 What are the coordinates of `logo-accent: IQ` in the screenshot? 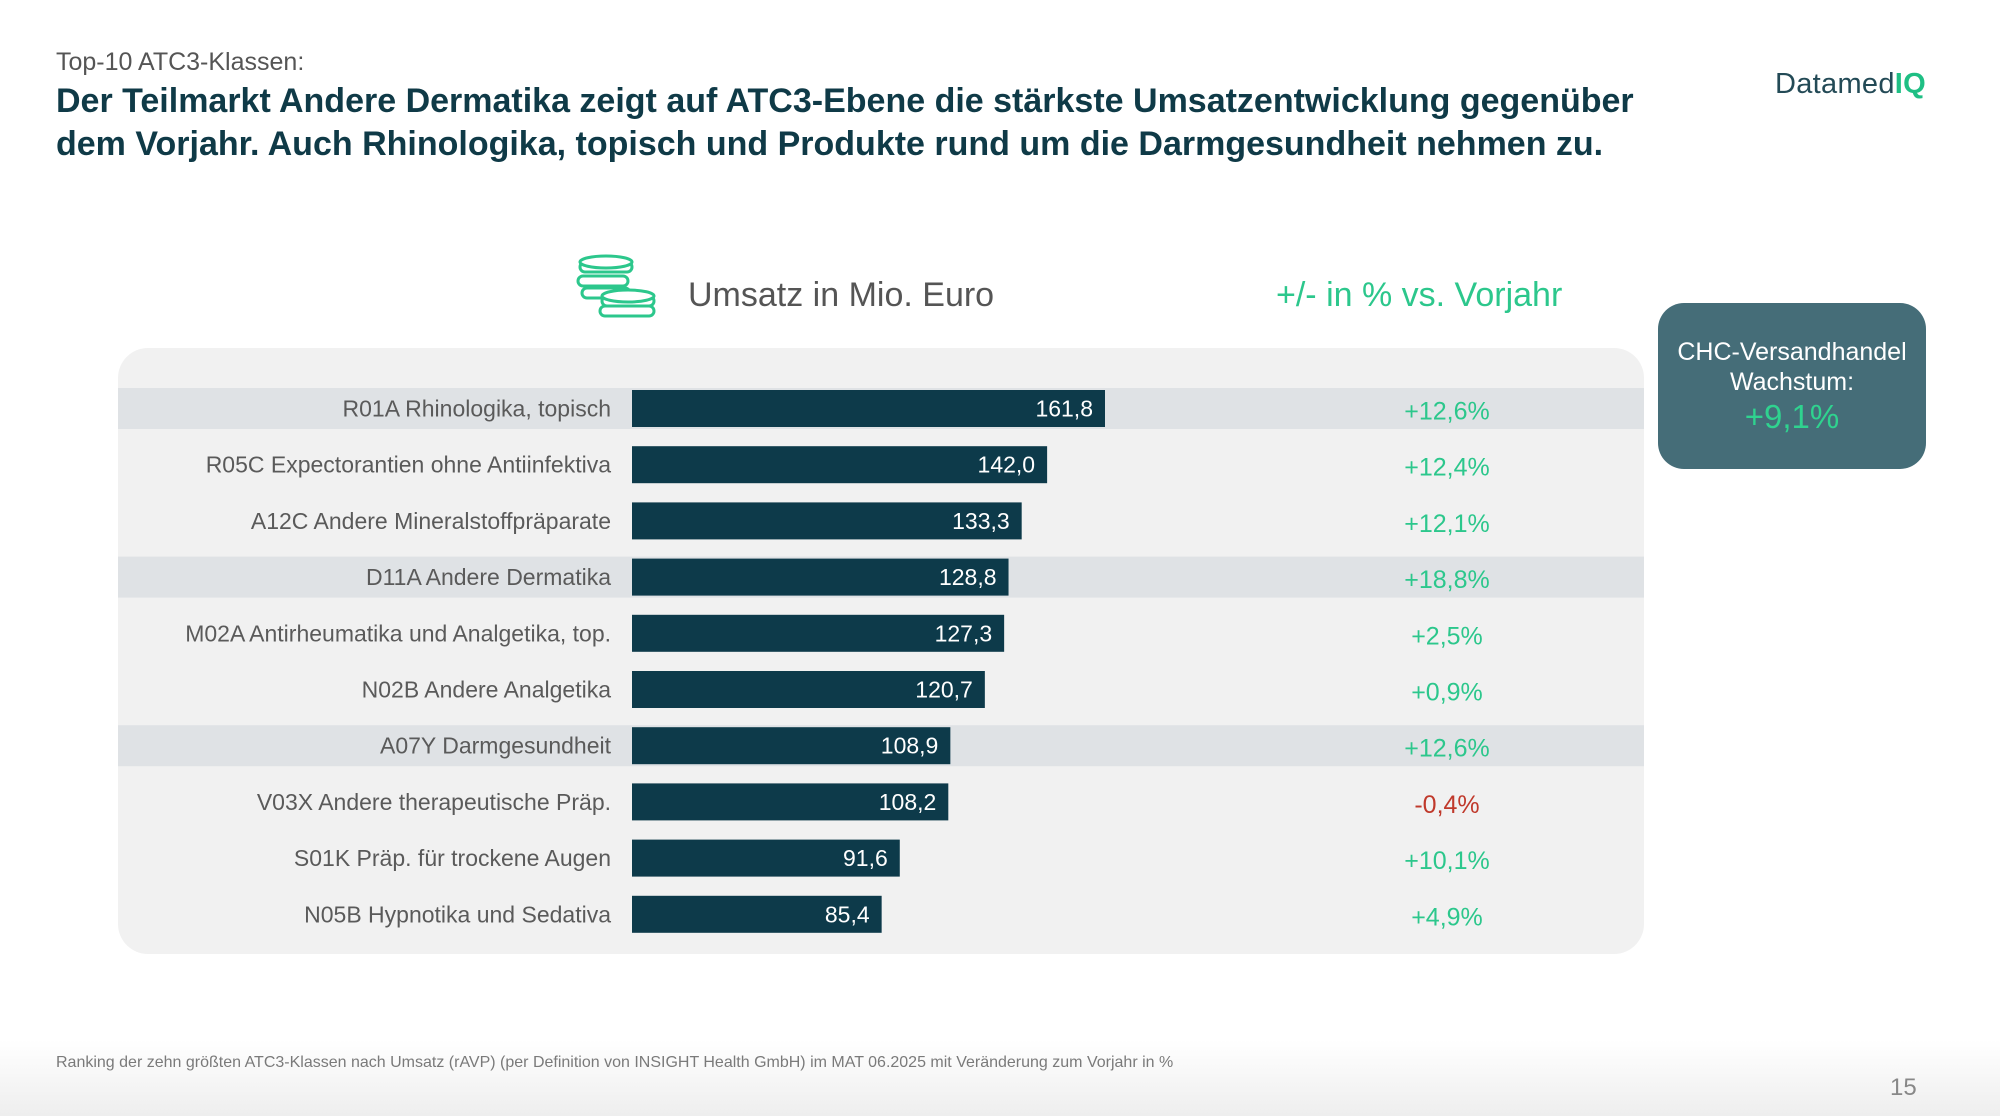 It's located at (1910, 84).